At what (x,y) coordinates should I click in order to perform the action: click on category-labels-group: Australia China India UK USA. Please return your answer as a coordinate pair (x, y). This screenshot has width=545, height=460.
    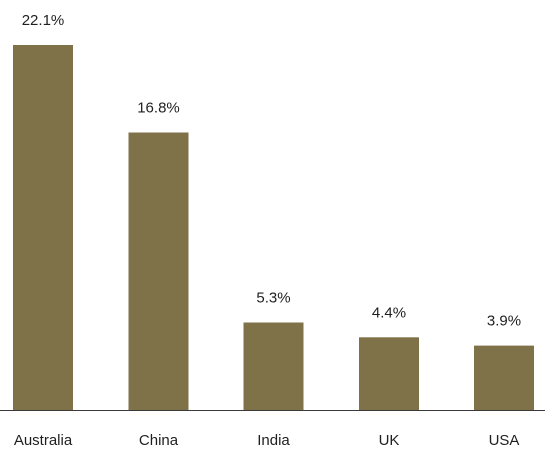
    Looking at the image, I should click on (267, 440).